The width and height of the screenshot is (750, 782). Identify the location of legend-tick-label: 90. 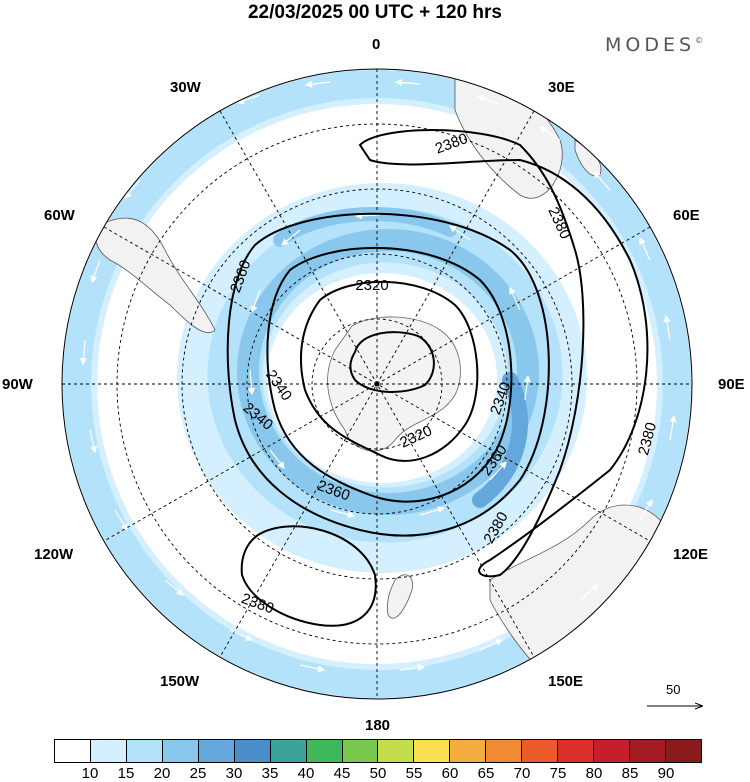
(666, 773).